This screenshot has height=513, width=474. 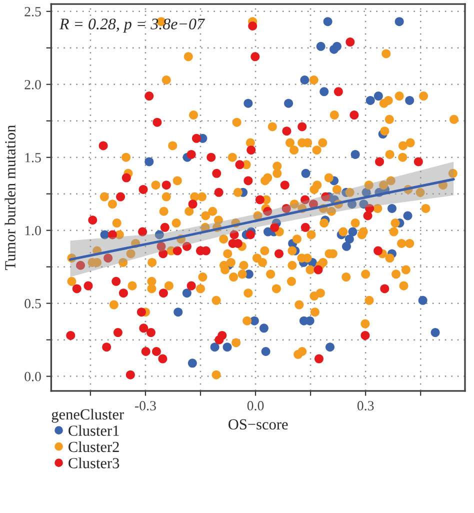 I want to click on y-tick-label: 1.5, so click(x=33, y=157).